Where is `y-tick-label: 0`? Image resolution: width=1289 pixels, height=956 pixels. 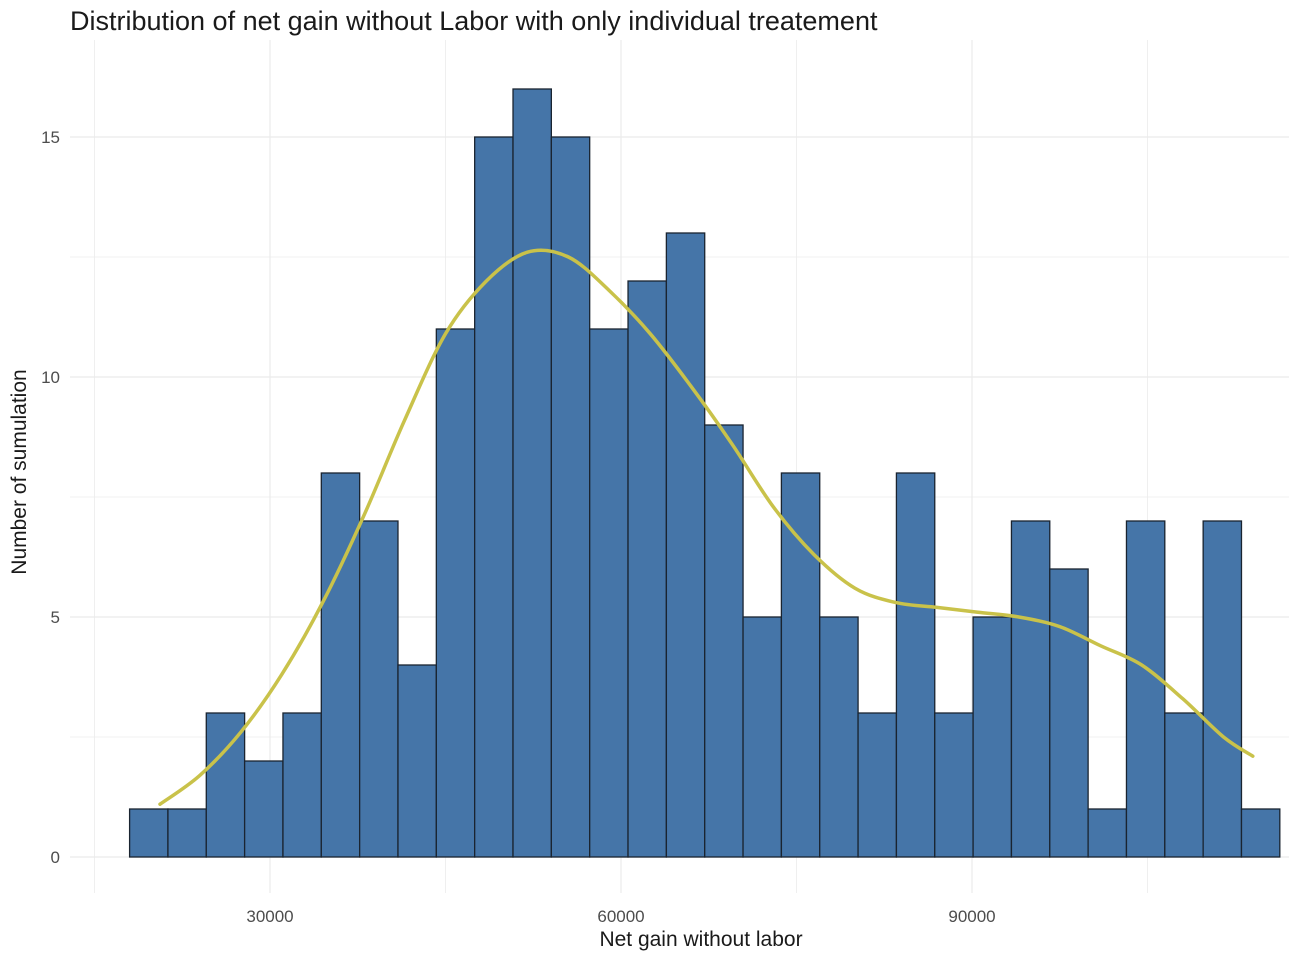 y-tick-label: 0 is located at coordinates (55, 857).